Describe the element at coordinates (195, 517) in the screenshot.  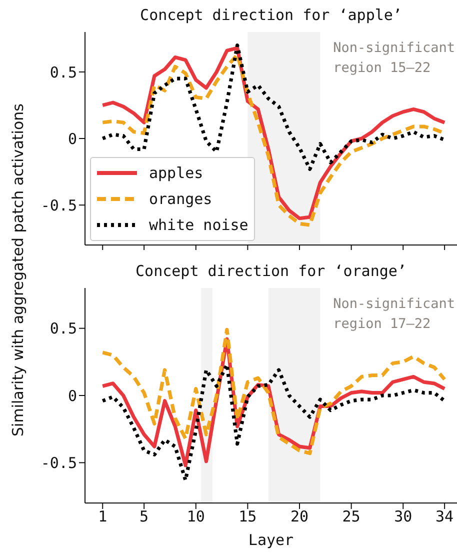
I see `x-tick-label: 10` at that location.